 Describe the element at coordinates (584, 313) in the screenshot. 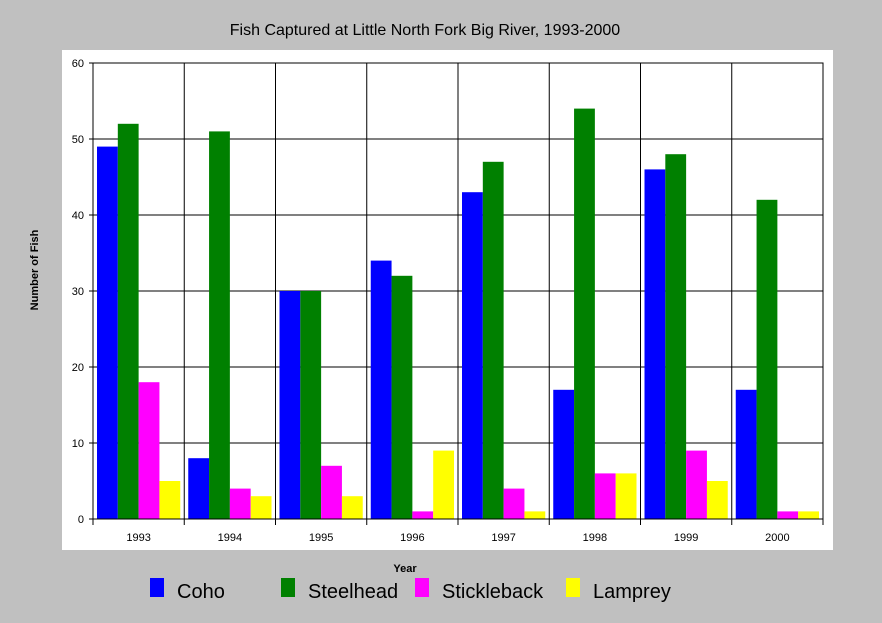

I see `bar-steelhead-1998` at that location.